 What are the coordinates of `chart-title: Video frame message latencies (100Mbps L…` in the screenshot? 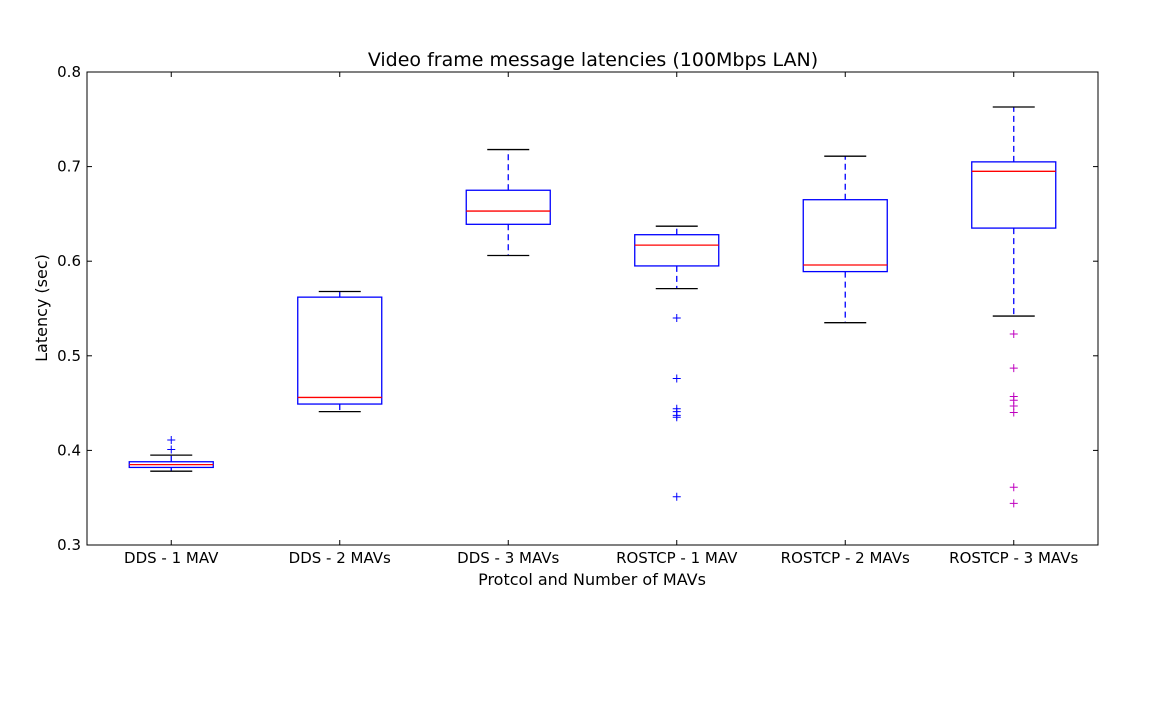 It's located at (593, 60).